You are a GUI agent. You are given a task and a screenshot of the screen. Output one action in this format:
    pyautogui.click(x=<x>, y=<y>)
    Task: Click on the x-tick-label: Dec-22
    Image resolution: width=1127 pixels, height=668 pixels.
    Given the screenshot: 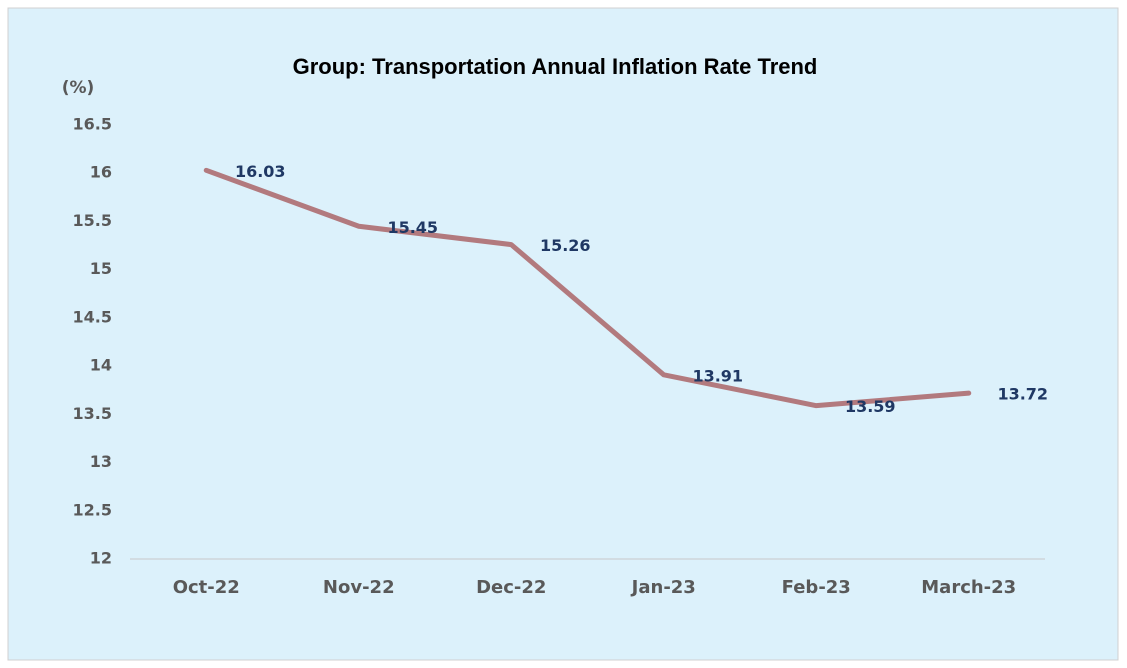 What is the action you would take?
    pyautogui.click(x=511, y=587)
    